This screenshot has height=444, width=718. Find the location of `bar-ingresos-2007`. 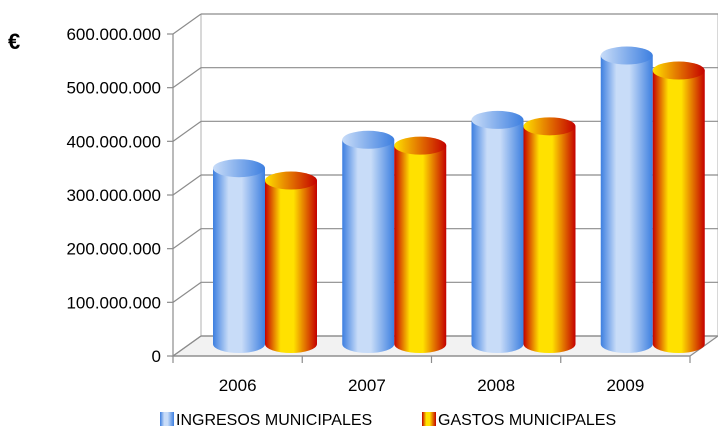

bar-ingresos-2007 is located at coordinates (368, 241).